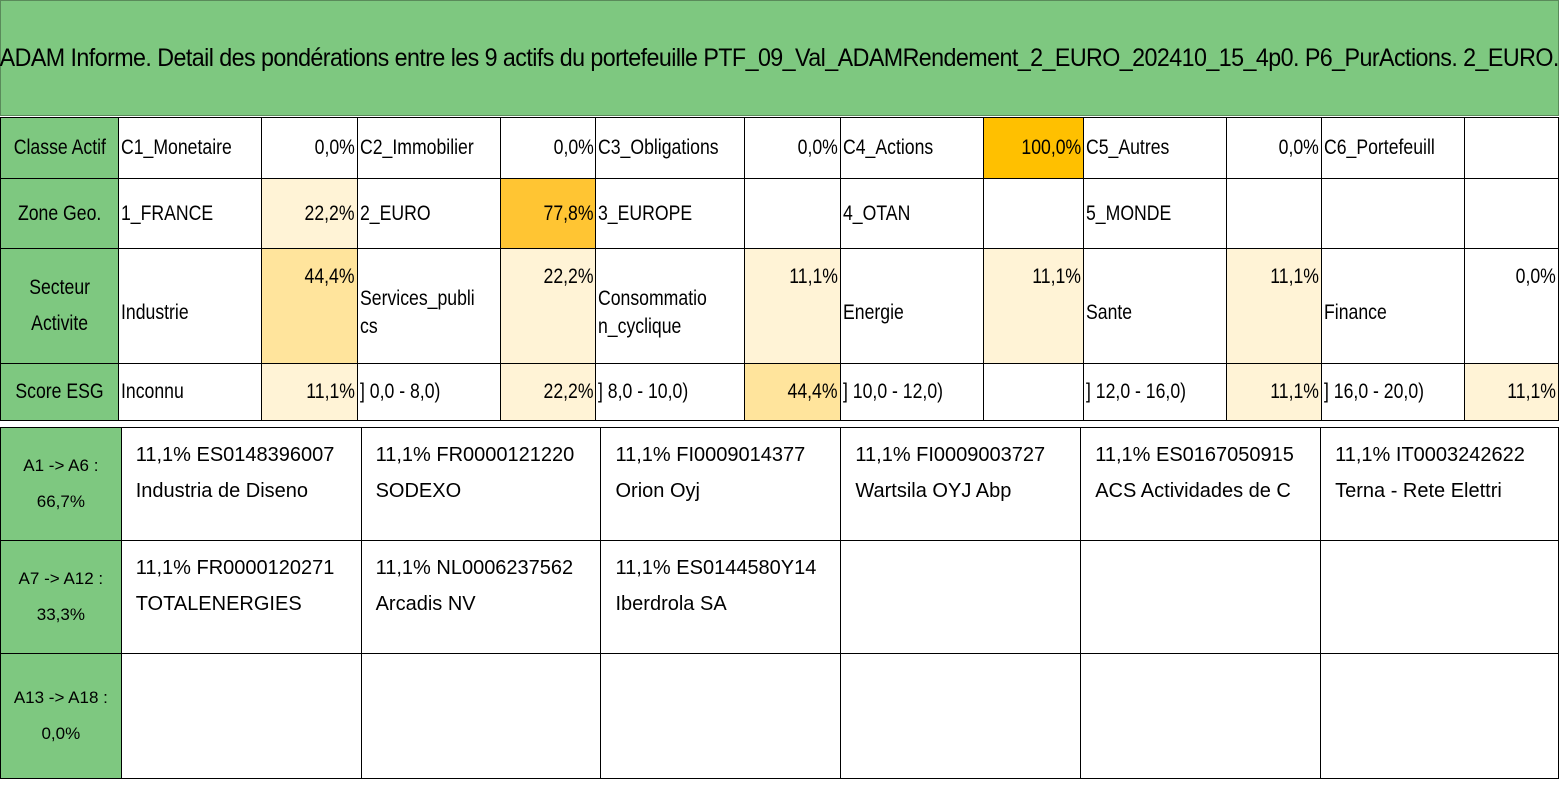 The width and height of the screenshot is (1559, 785). What do you see at coordinates (395, 213) in the screenshot?
I see `category-name: 2_EURO` at bounding box center [395, 213].